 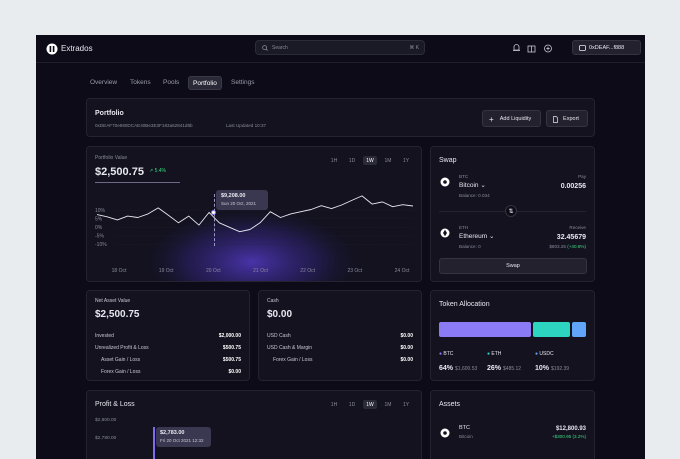 What do you see at coordinates (474, 195) in the screenshot?
I see `pay-balance: Balance: 0.034` at bounding box center [474, 195].